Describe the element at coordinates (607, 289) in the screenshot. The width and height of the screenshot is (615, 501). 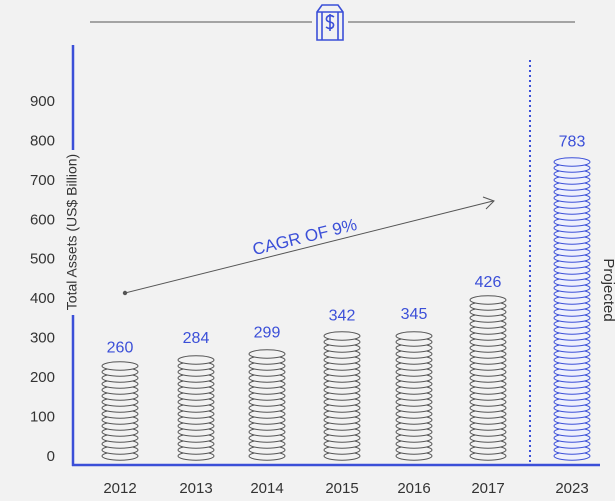
I see `projected-label: Projected` at that location.